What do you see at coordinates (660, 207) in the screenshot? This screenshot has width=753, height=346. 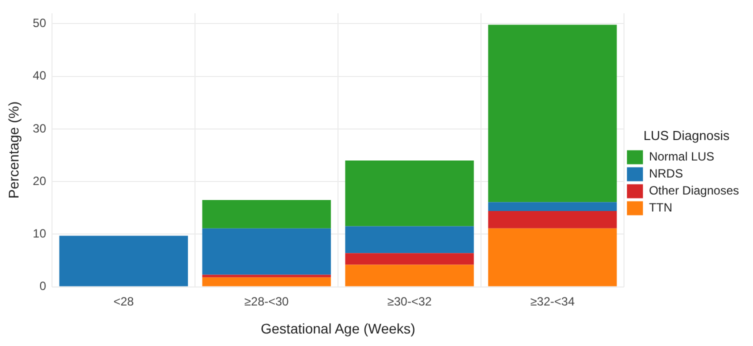 I see `legend-label: TTN` at bounding box center [660, 207].